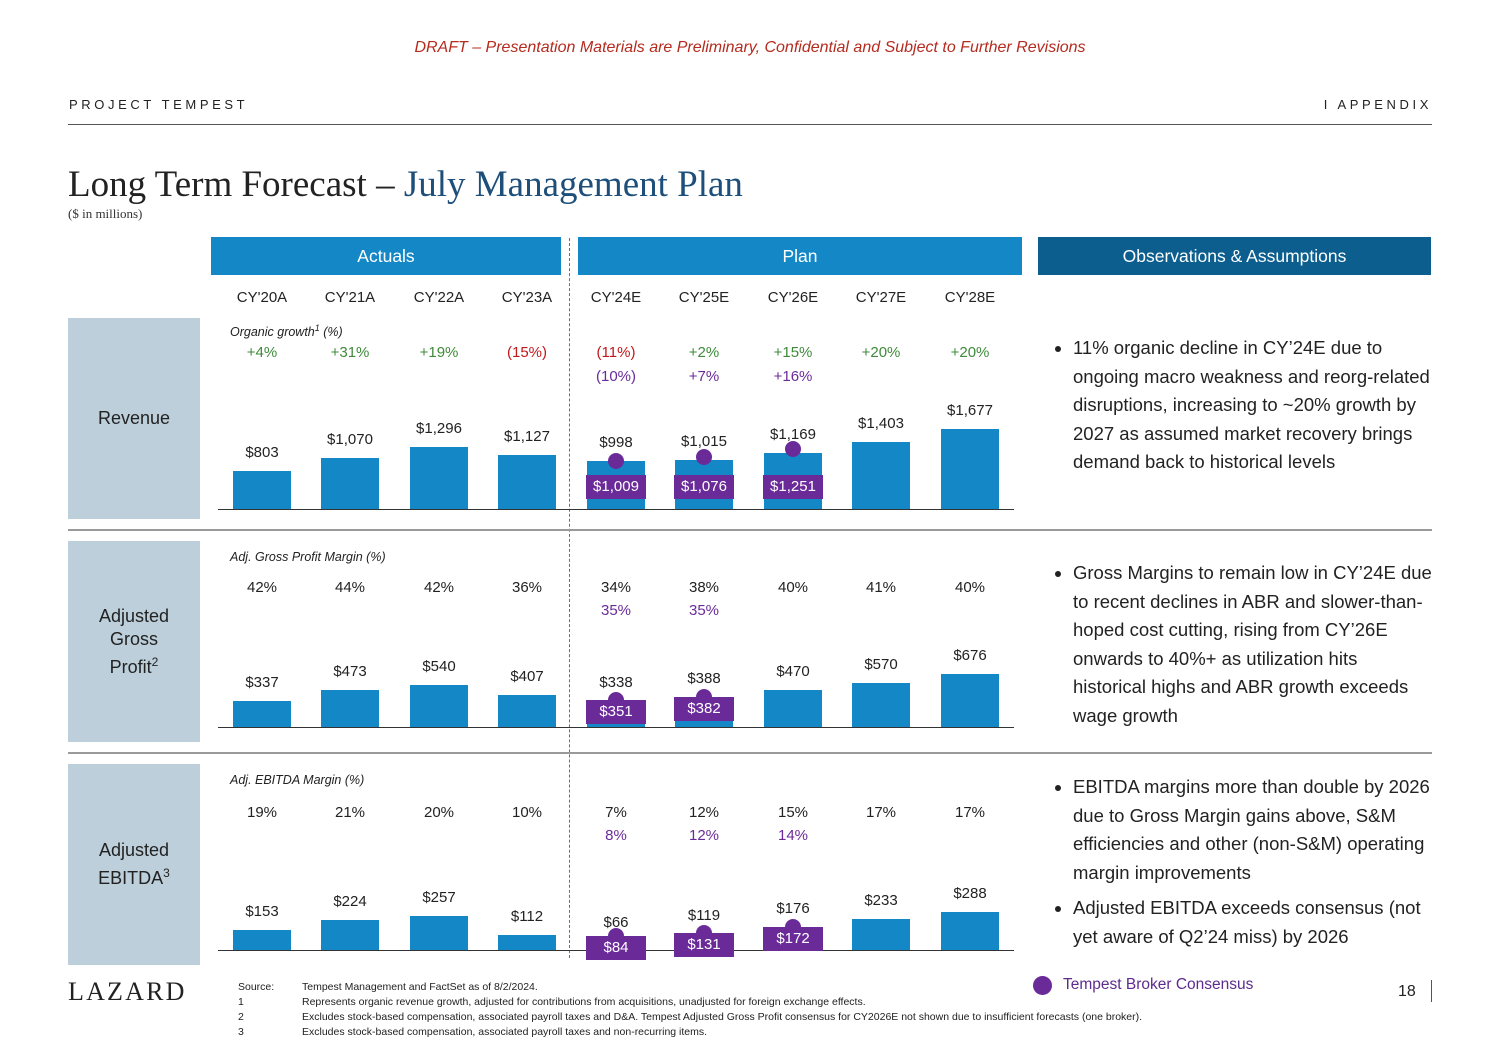 The image size is (1500, 1060). I want to click on row-label-revenue: Revenue, so click(134, 418).